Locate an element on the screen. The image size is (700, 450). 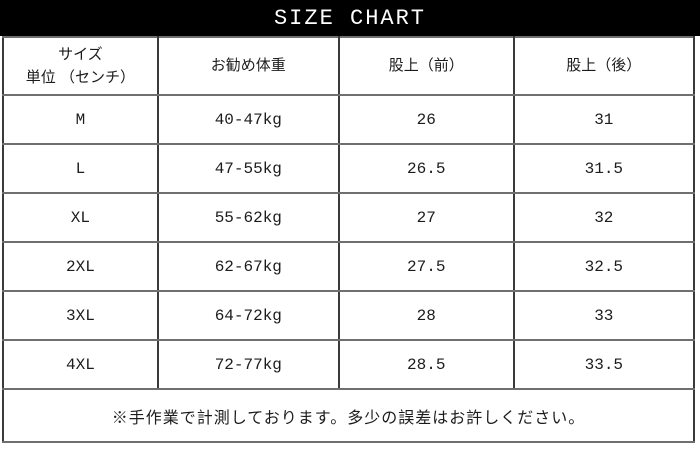
size-label: 4XL is located at coordinates (80, 364).